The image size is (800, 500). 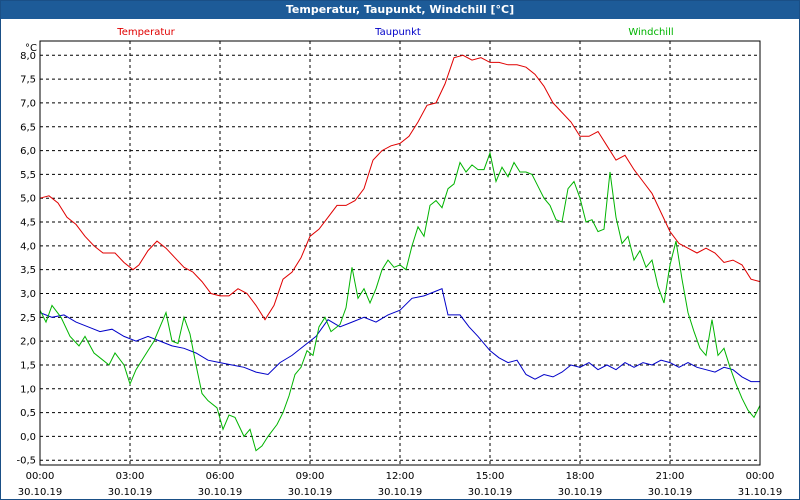 What do you see at coordinates (28, 246) in the screenshot?
I see `y-tick-label: 4,0` at bounding box center [28, 246].